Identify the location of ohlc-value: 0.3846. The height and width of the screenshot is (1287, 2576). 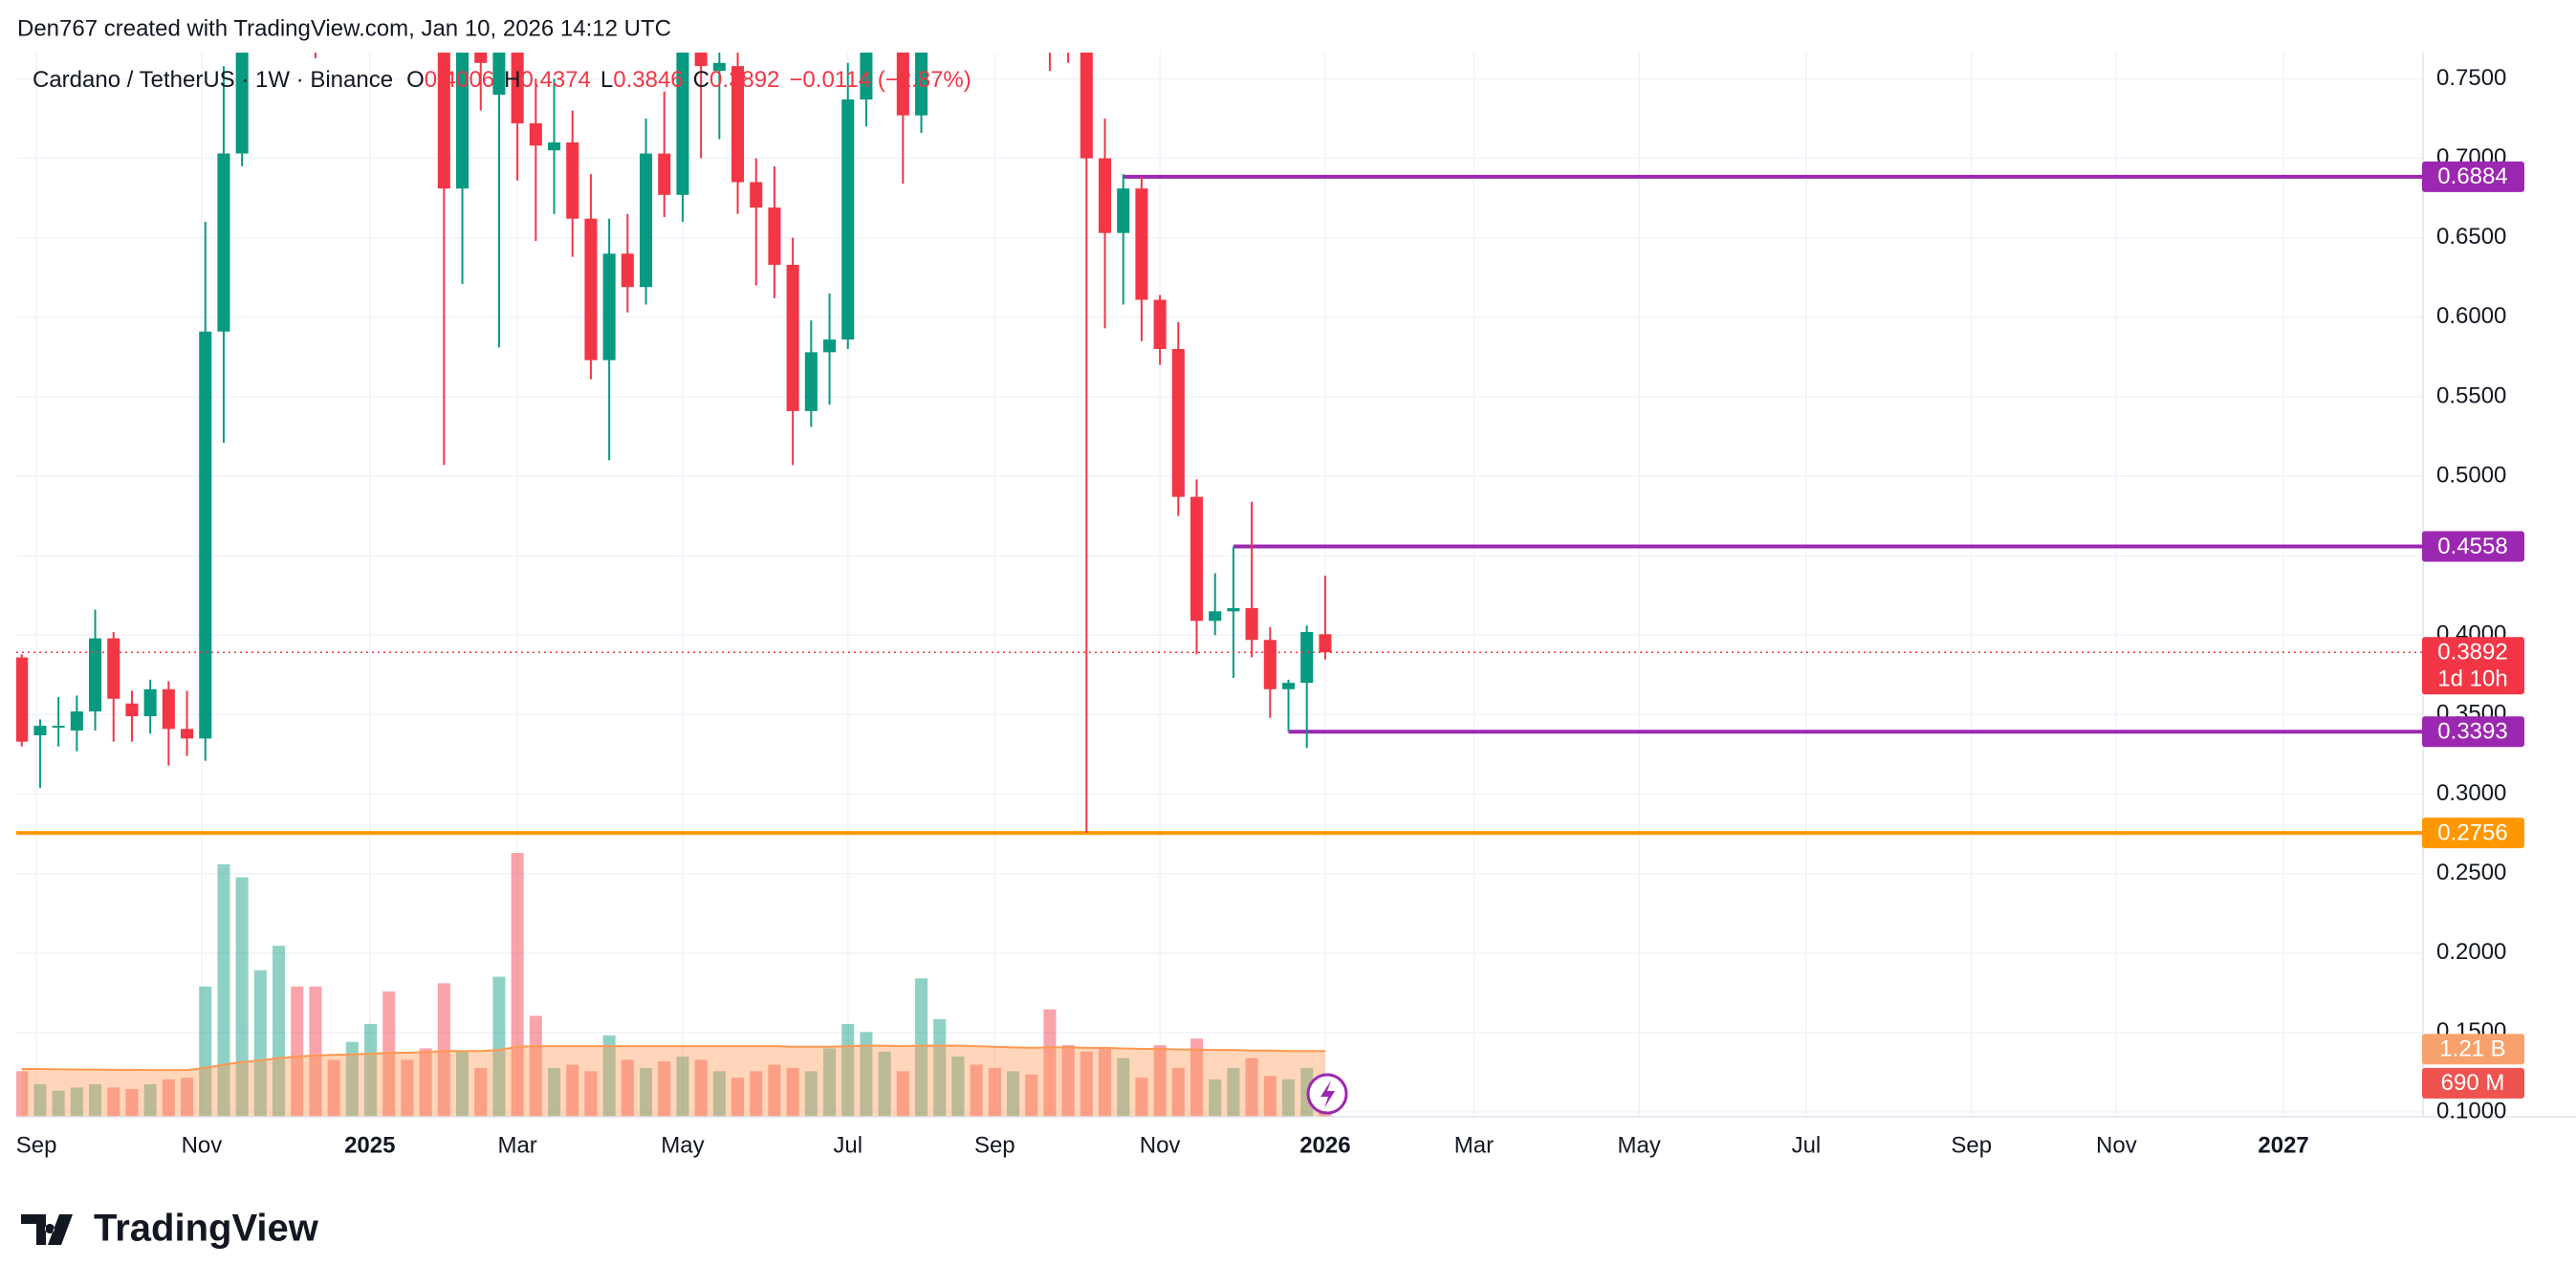
(648, 80).